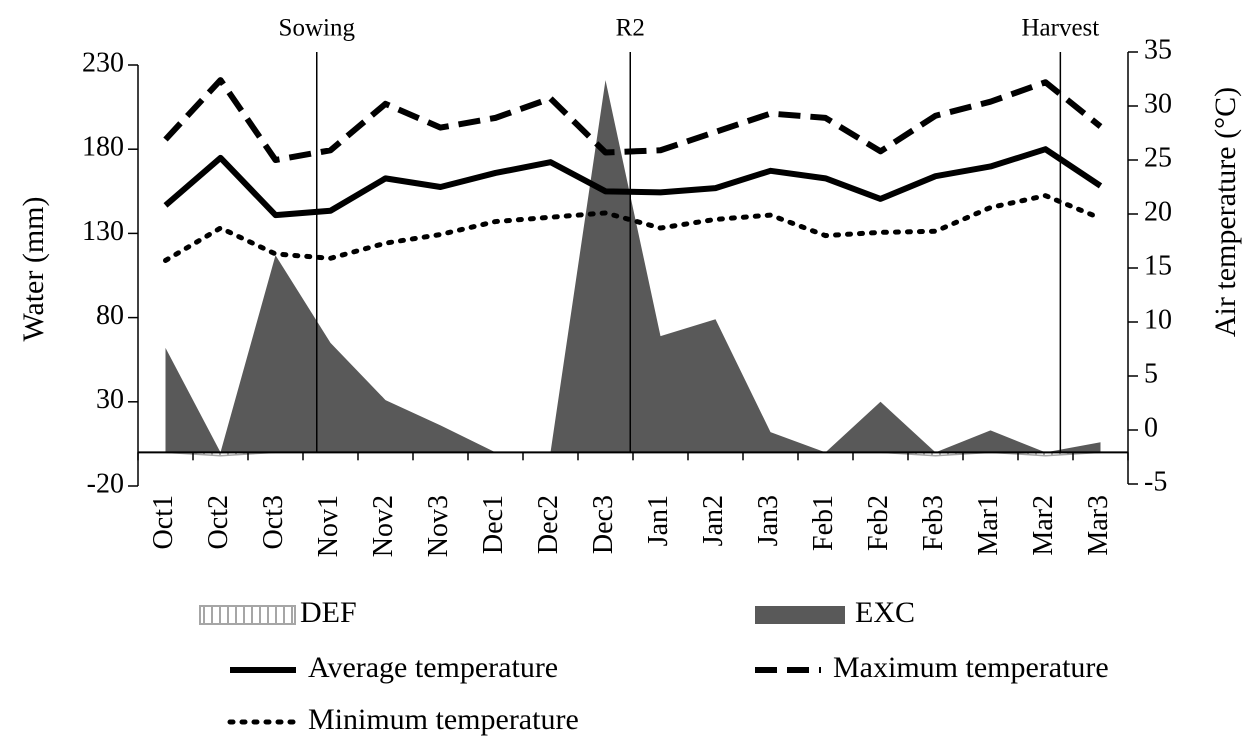 The width and height of the screenshot is (1248, 742). I want to click on y2-tick-label: 10, so click(1158, 319).